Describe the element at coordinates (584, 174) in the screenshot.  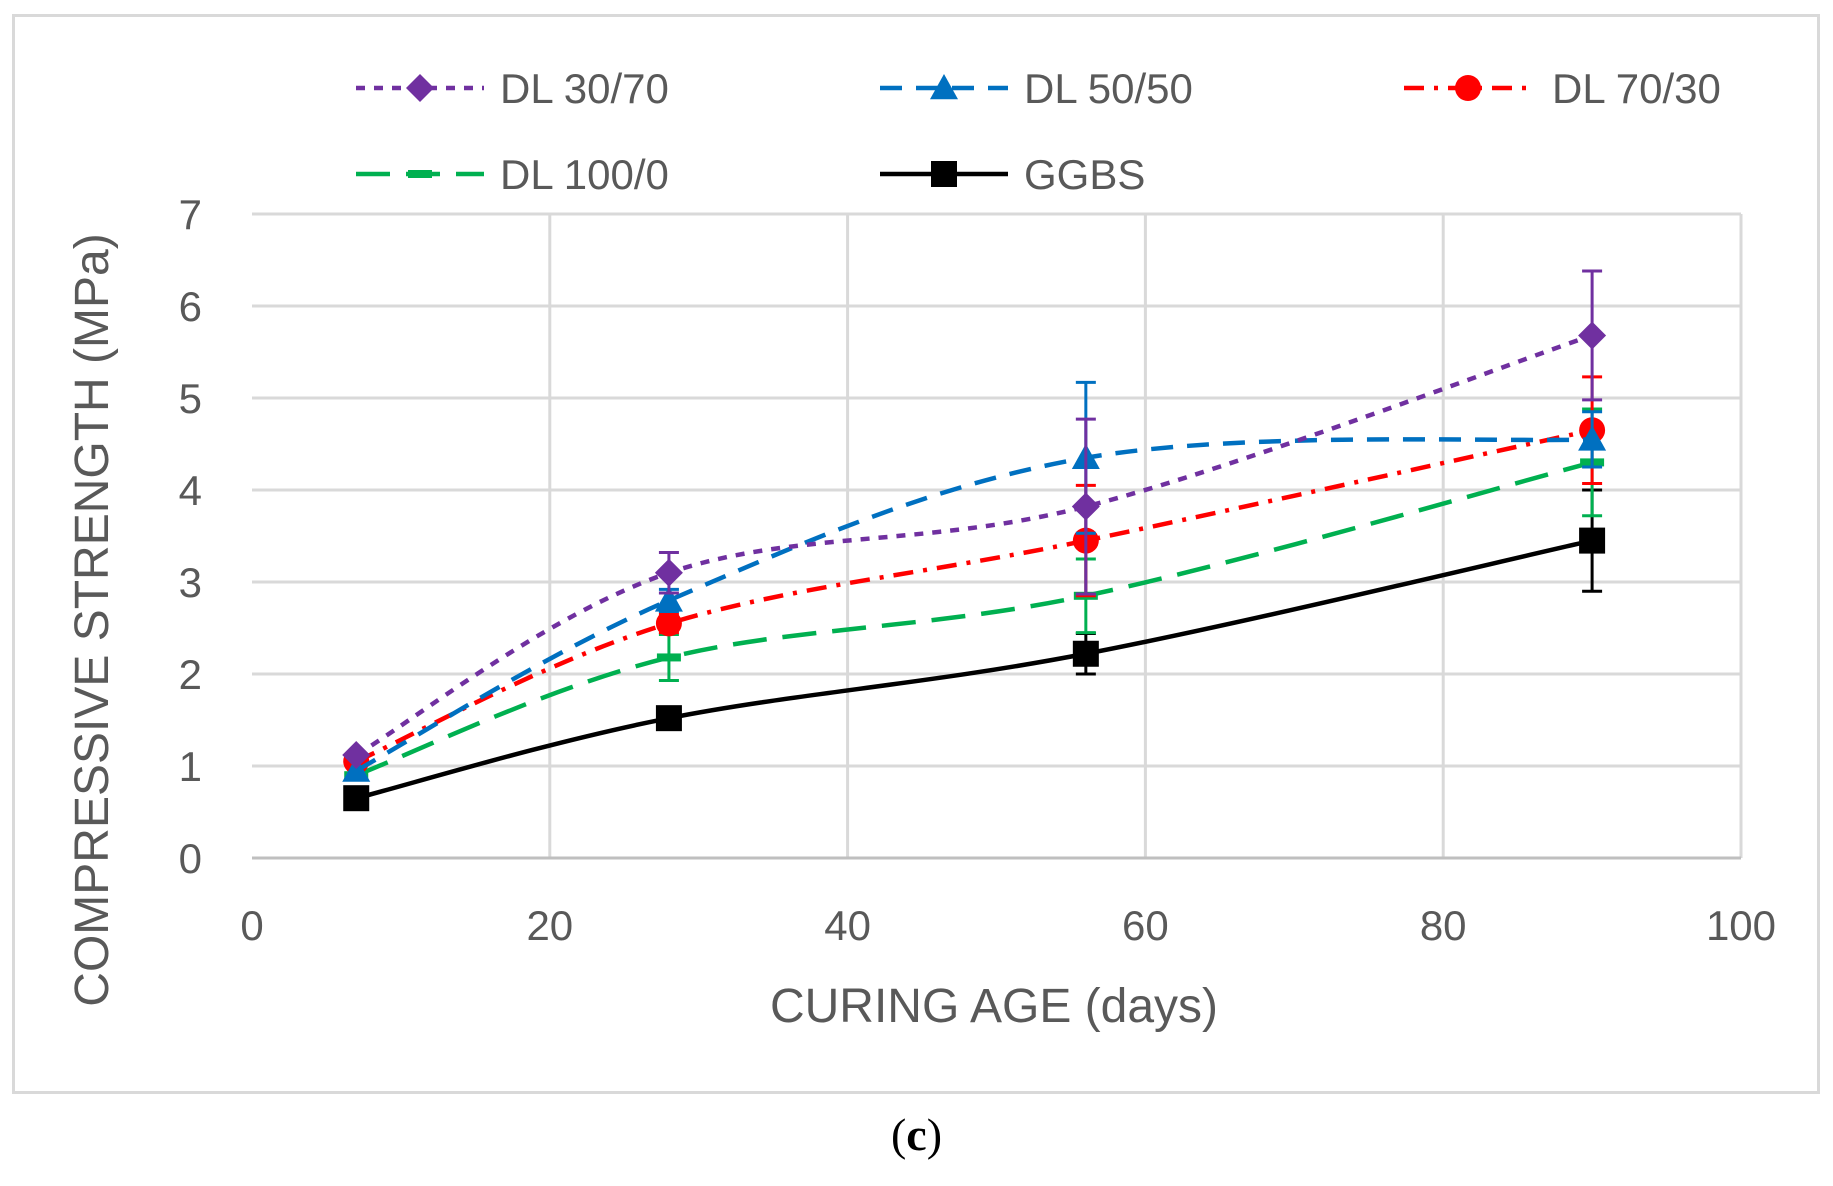
I see `legend-label: DL 100/0` at that location.